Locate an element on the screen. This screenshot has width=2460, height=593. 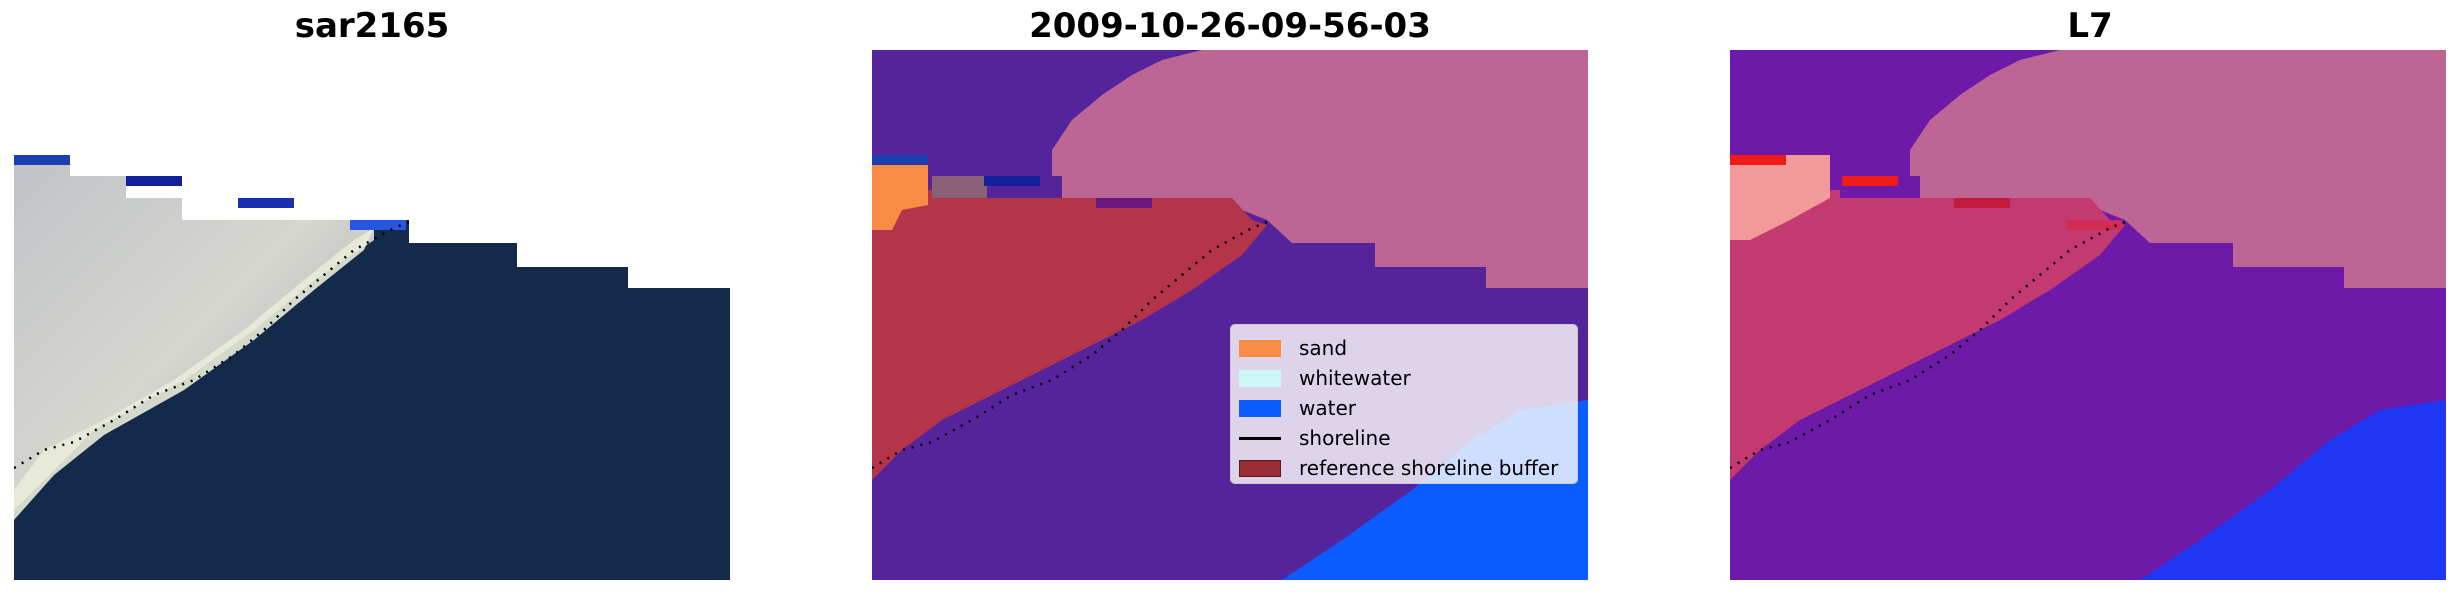
legend-item-shoreline: shoreline is located at coordinates (1404, 438).